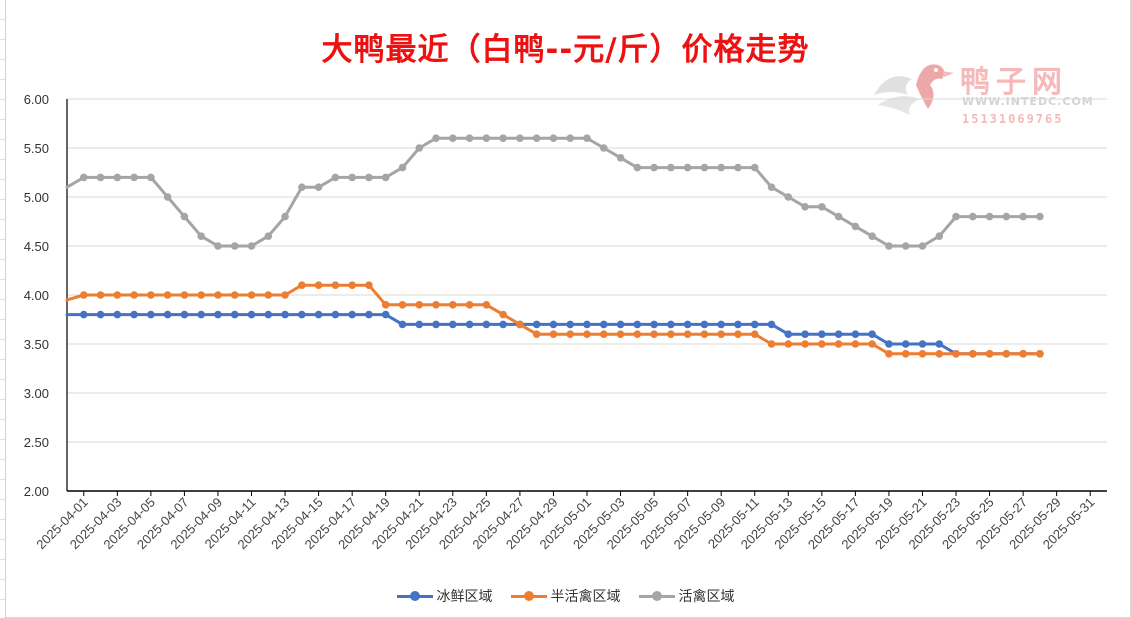 This screenshot has height=618, width=1131. I want to click on chart-title: 大鸭最近（白鸭--元/斤）价格走势, so click(565, 50).